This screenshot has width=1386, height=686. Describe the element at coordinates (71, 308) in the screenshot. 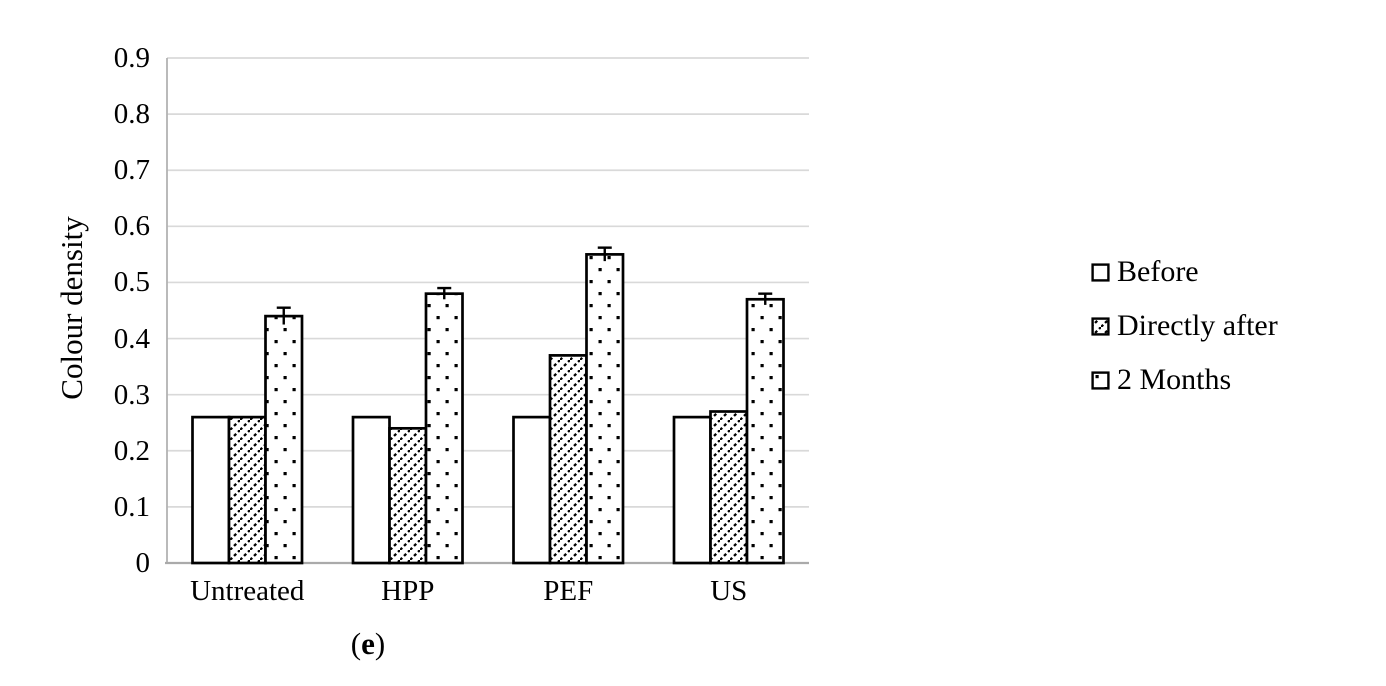

I see `y-axis-title: Colour density` at that location.